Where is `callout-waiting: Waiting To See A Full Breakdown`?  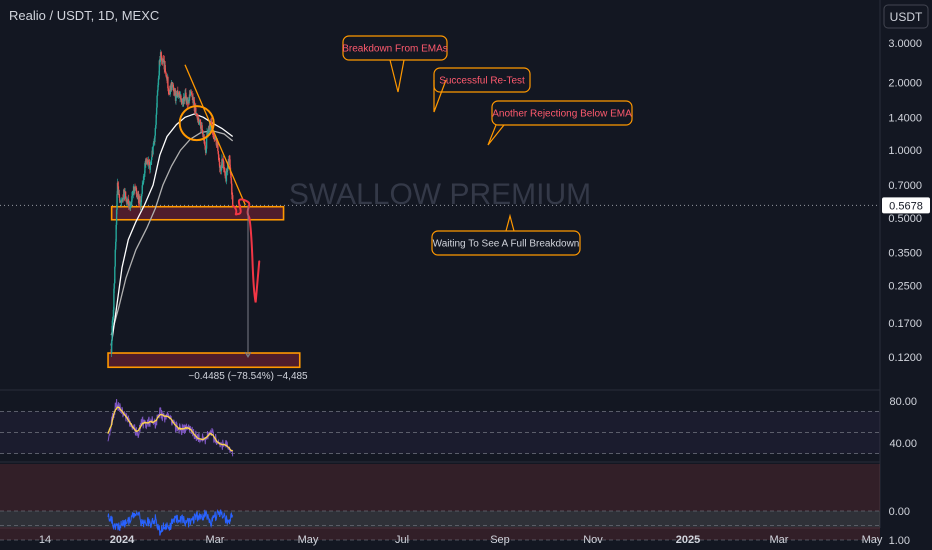 callout-waiting: Waiting To See A Full Breakdown is located at coordinates (506, 234).